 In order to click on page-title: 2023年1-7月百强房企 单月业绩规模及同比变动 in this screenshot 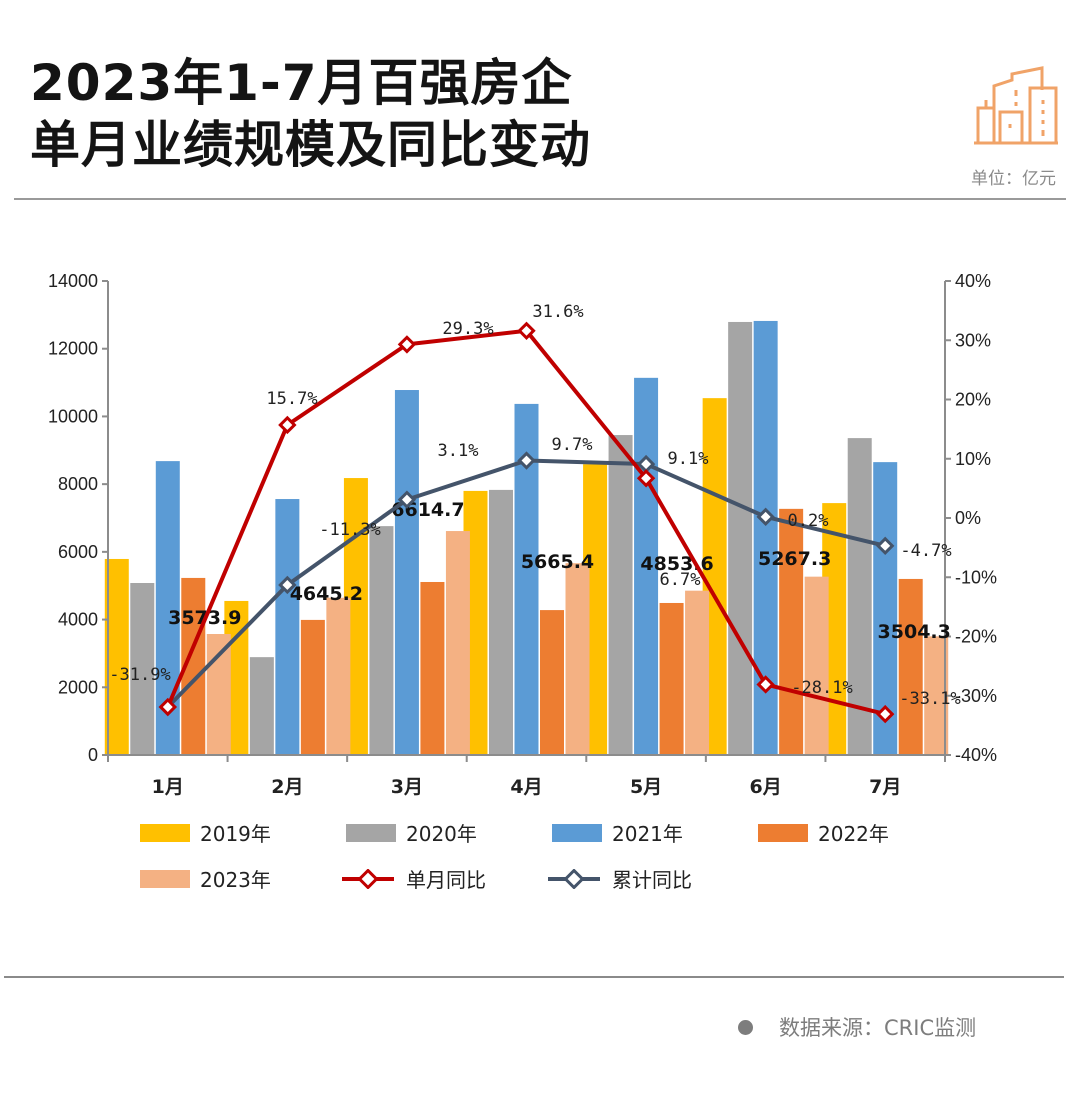, I will do `click(310, 114)`.